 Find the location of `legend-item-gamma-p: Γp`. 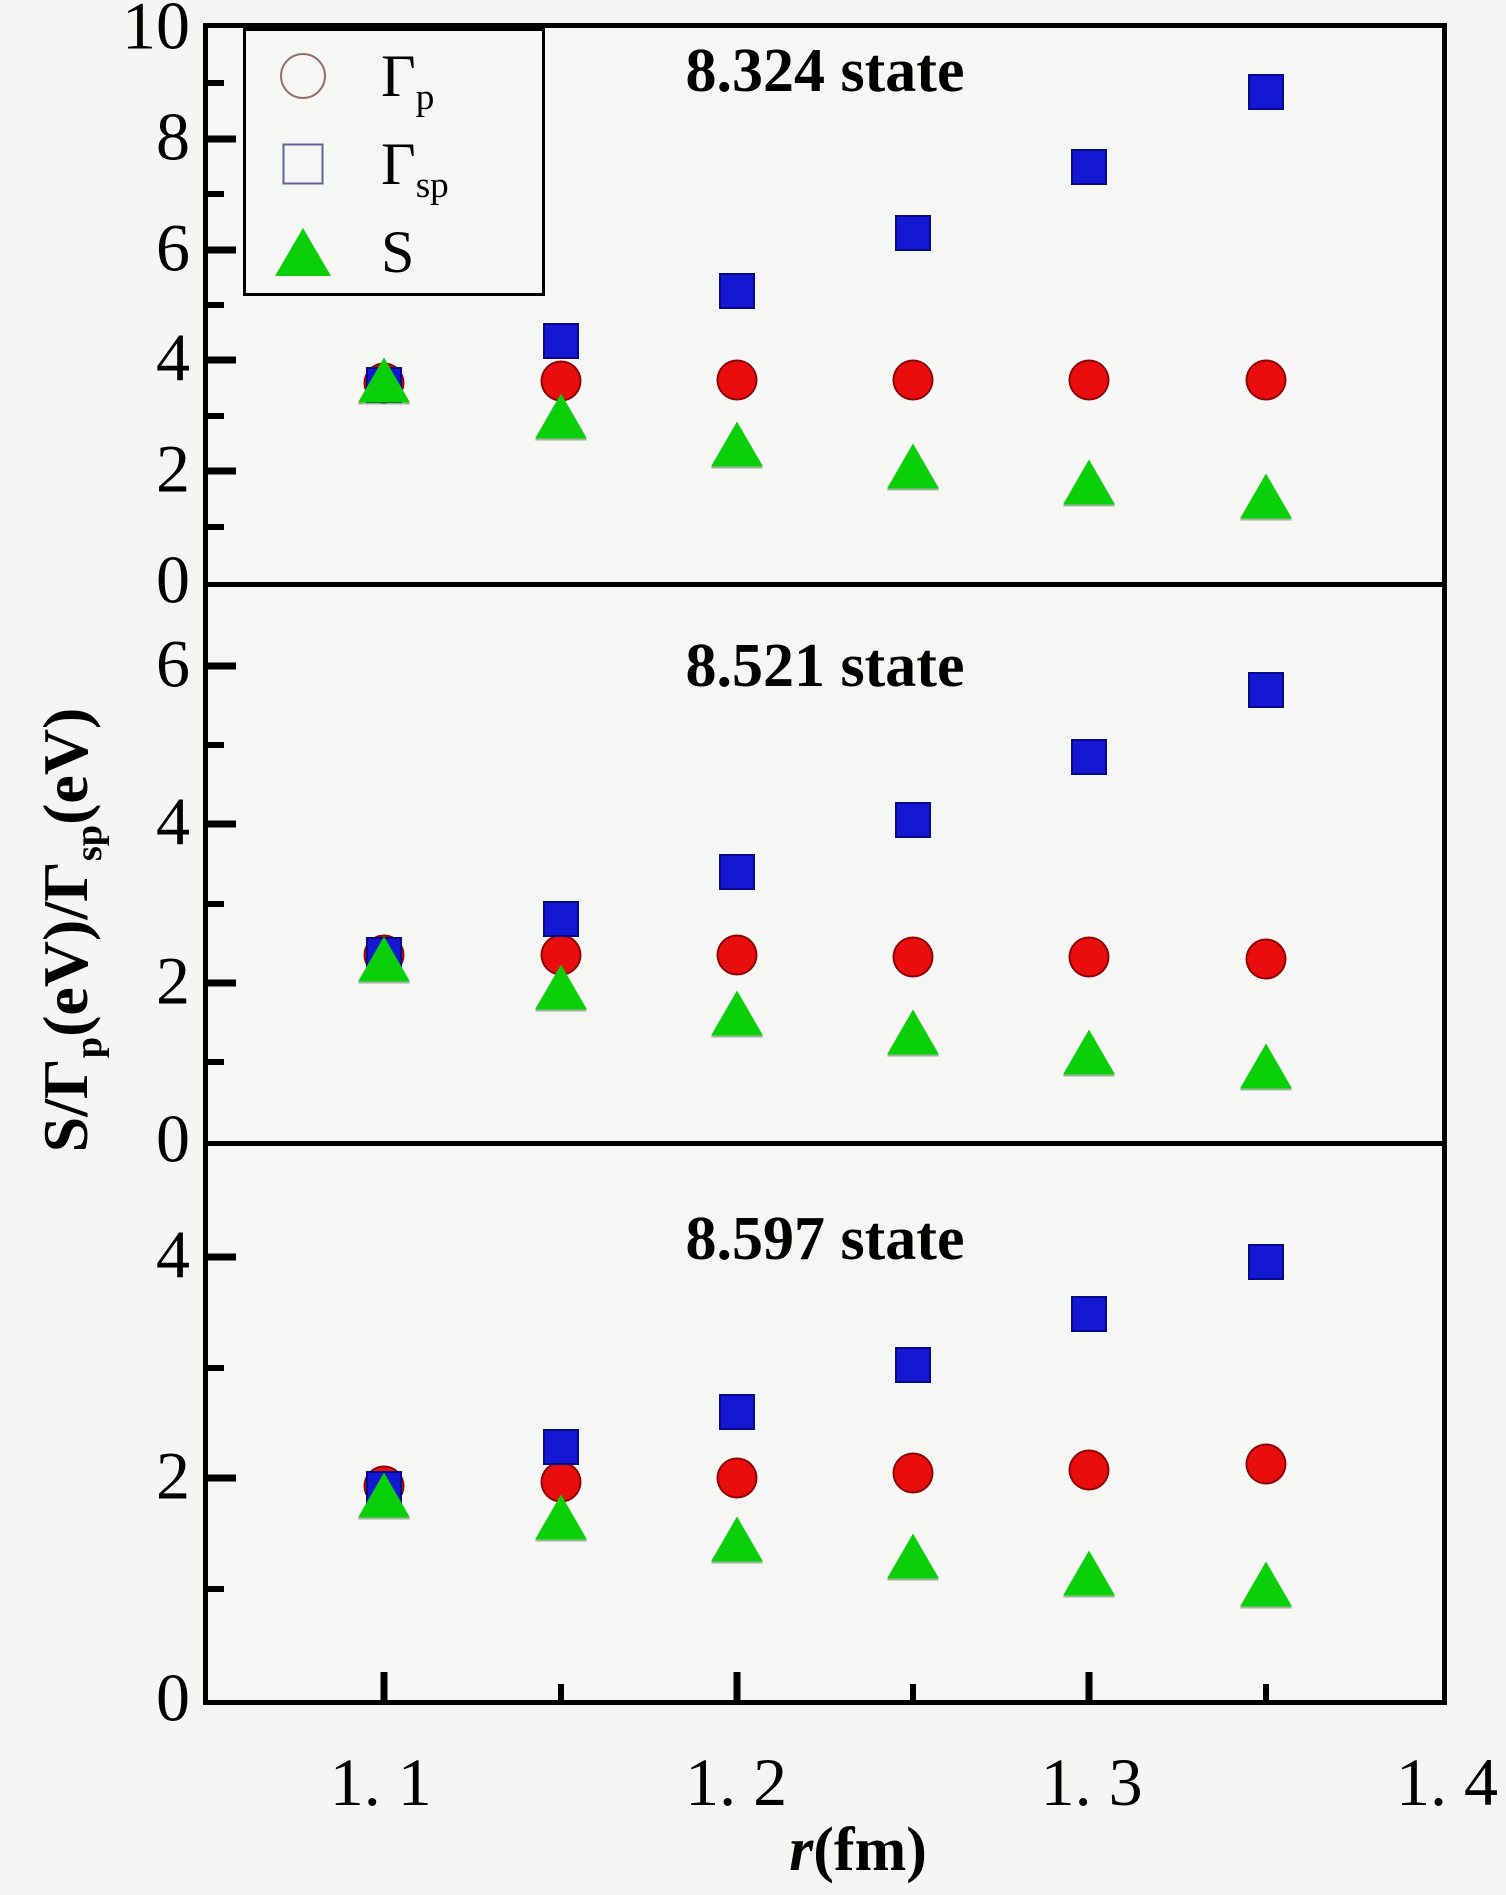

legend-item-gamma-p: Γp is located at coordinates (394, 76).